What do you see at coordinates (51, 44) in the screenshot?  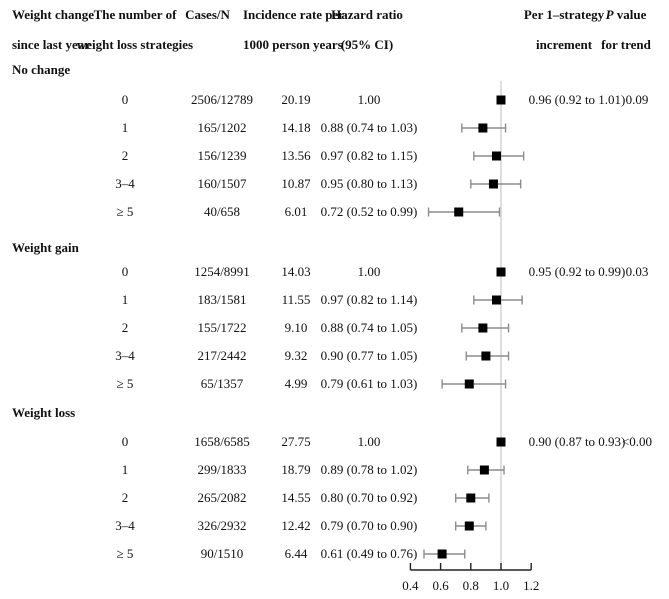 I see `header-weight-change-line2: since last year` at bounding box center [51, 44].